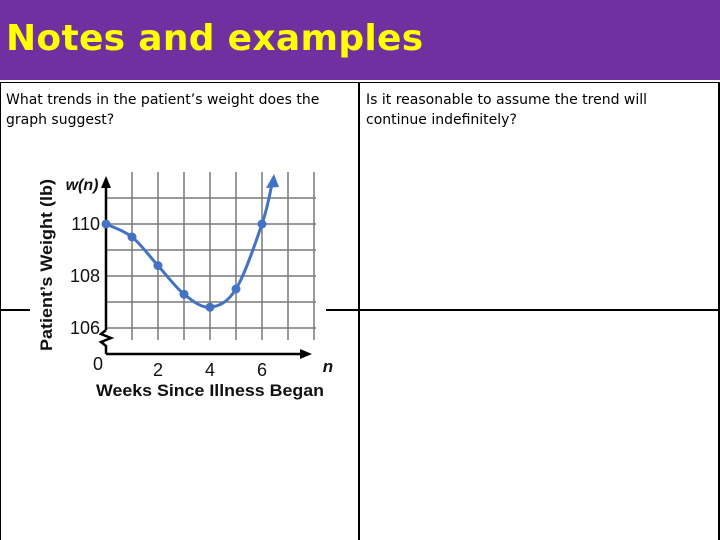 The width and height of the screenshot is (720, 540). What do you see at coordinates (328, 366) in the screenshot?
I see `x-axis-name: n` at bounding box center [328, 366].